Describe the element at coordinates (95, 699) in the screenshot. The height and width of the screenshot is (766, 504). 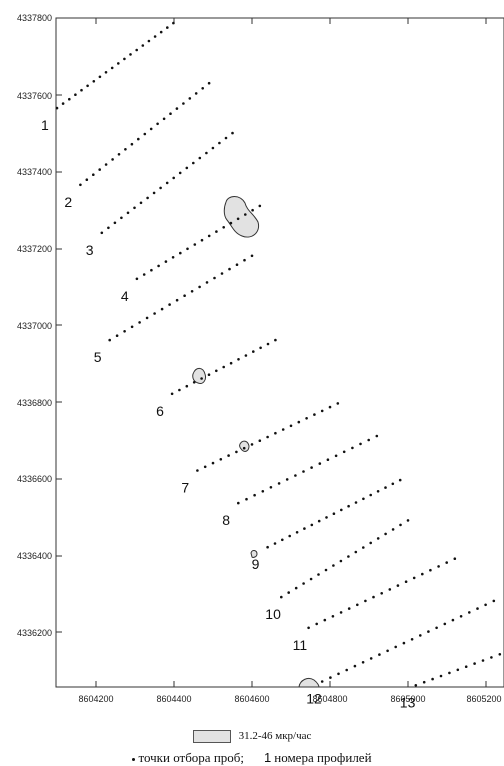
I see `x-tick-label: 8604200` at that location.